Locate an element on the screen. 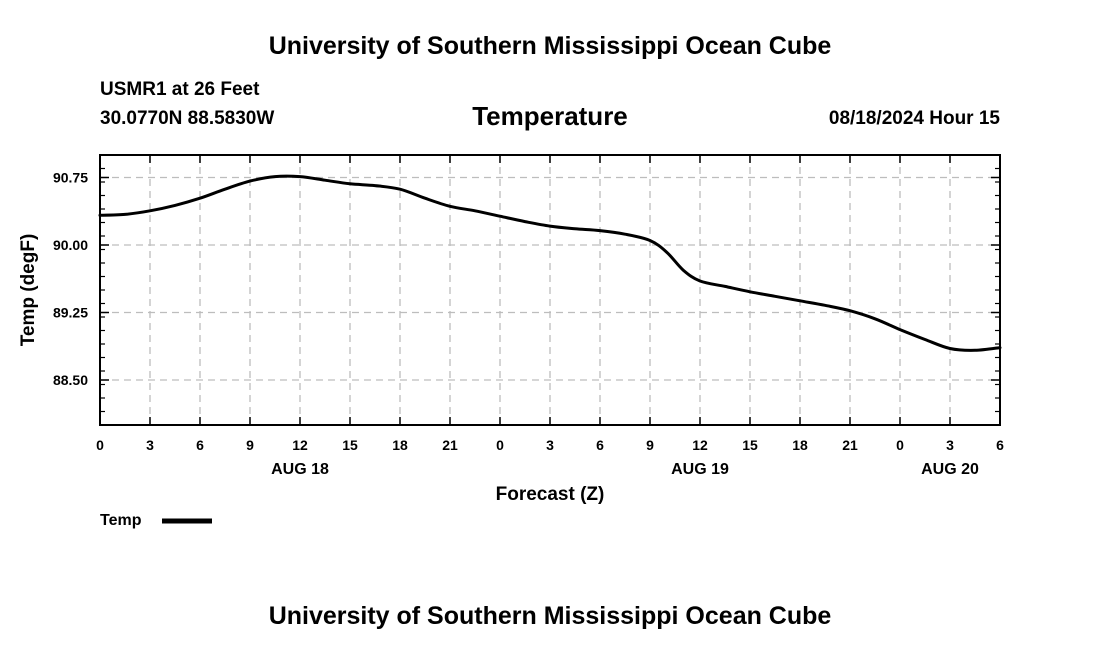 The width and height of the screenshot is (1100, 650). station-coordinates: 30.0770N 88.5830W is located at coordinates (187, 118).